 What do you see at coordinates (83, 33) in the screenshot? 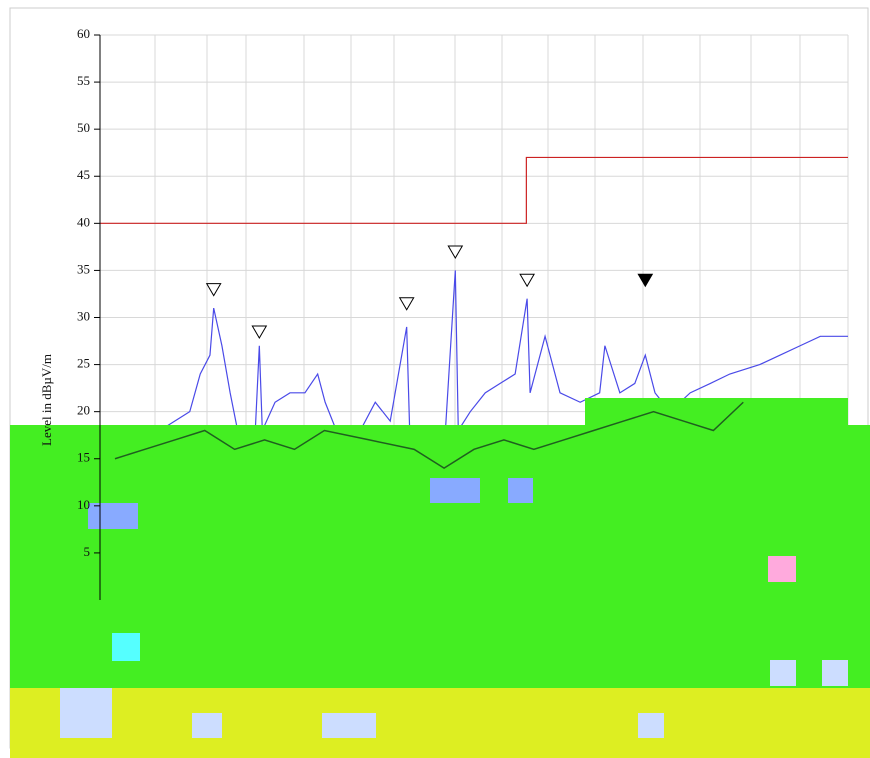
I see `y-tick-label: 60` at bounding box center [83, 33].